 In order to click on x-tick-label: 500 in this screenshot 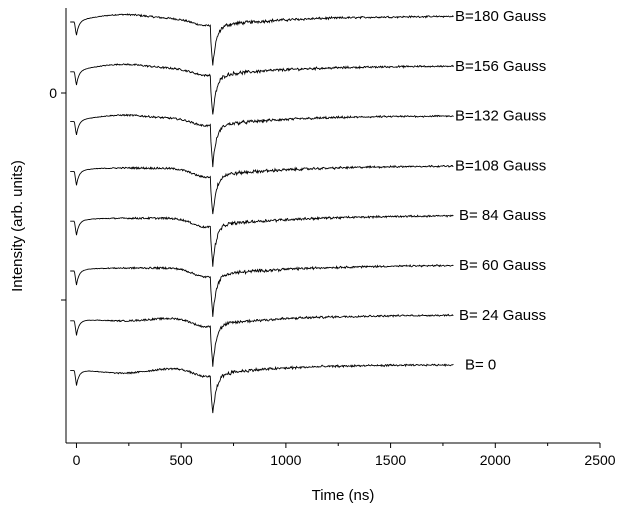, I will do `click(181, 460)`.